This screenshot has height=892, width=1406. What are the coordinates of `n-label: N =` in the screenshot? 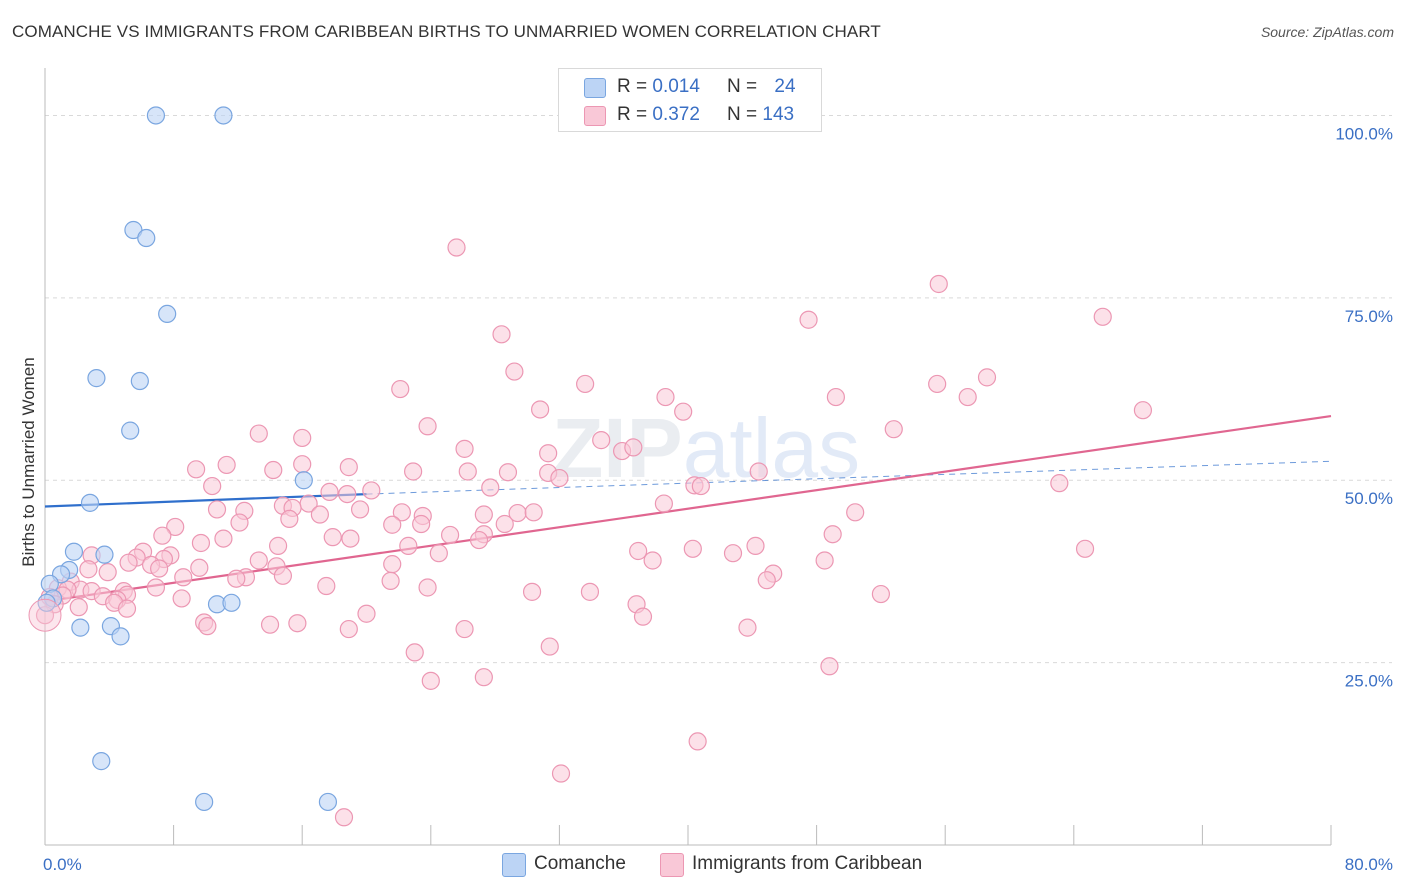 It's located at (745, 114).